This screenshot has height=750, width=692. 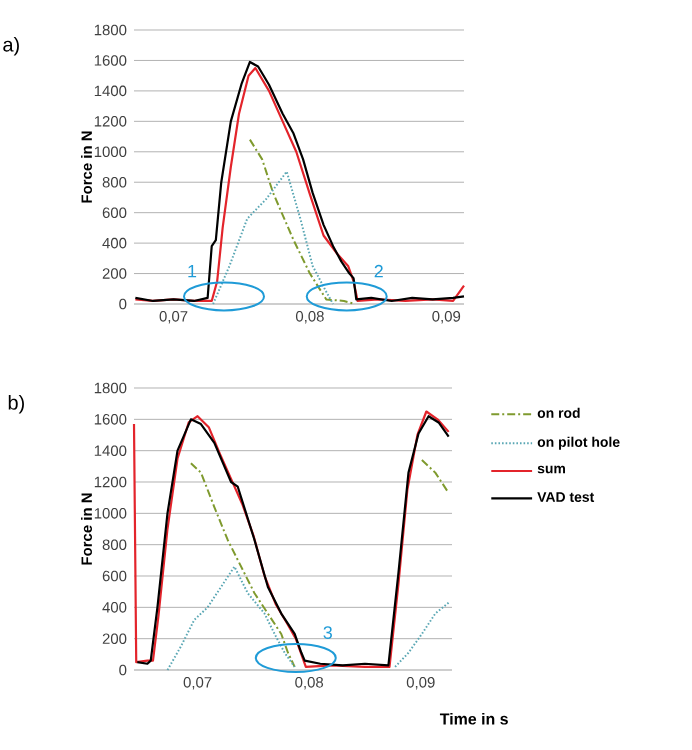 What do you see at coordinates (378, 271) in the screenshot?
I see `annotation: 2` at bounding box center [378, 271].